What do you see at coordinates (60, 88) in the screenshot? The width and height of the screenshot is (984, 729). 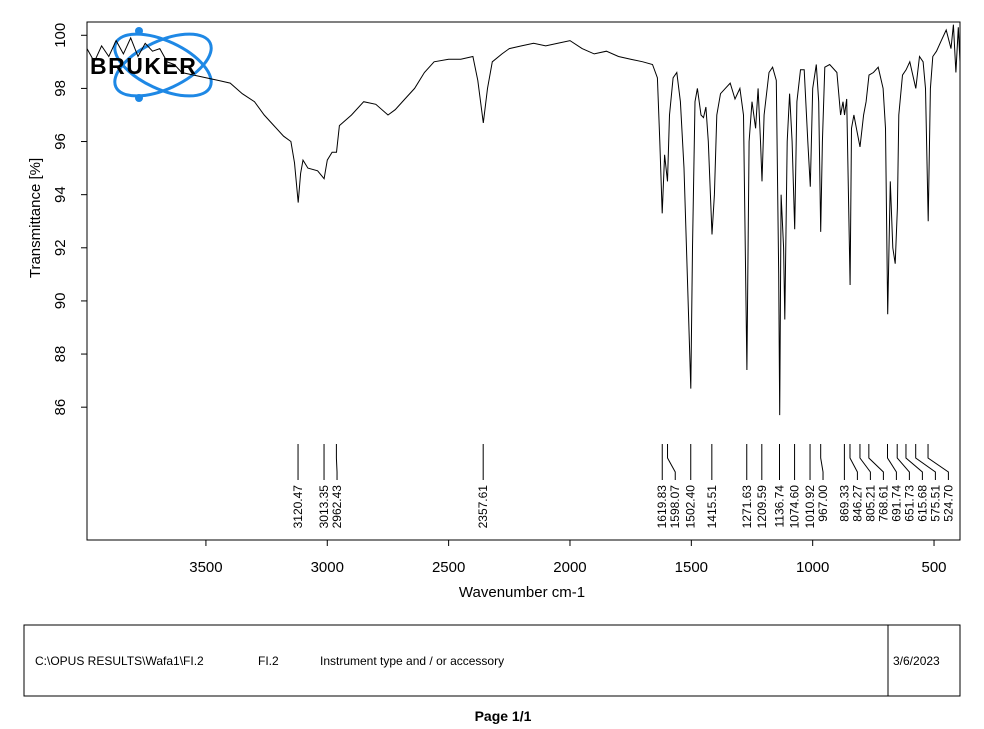 I see `y-tick-label: 98` at bounding box center [60, 88].